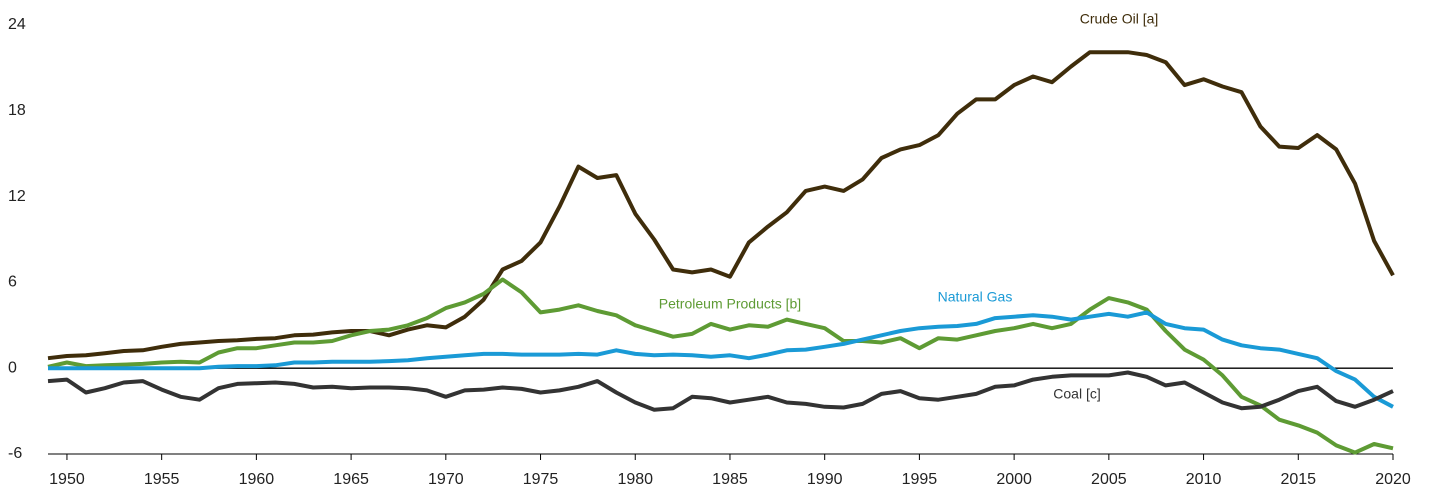 The width and height of the screenshot is (1431, 494). Describe the element at coordinates (12, 282) in the screenshot. I see `y-tick-label: 6` at that location.